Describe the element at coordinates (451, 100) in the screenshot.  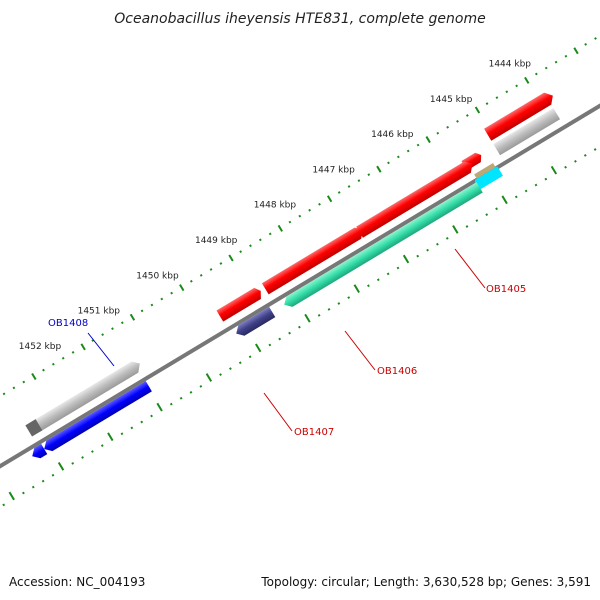
I see `ruler-label: 1445 kbp` at that location.